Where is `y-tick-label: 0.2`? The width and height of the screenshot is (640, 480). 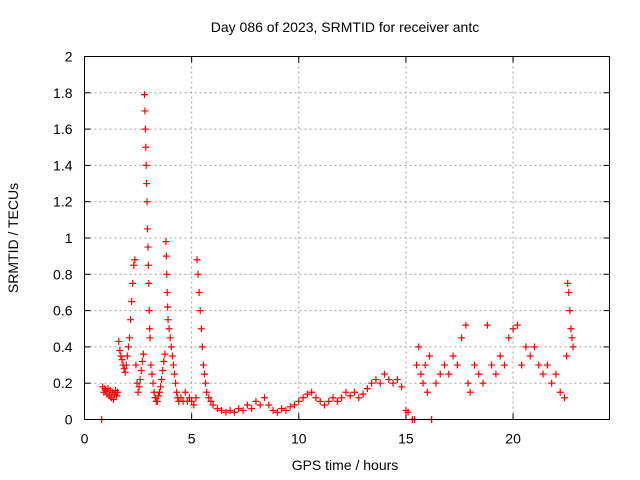 y-tick-label: 0.2 is located at coordinates (63, 383).